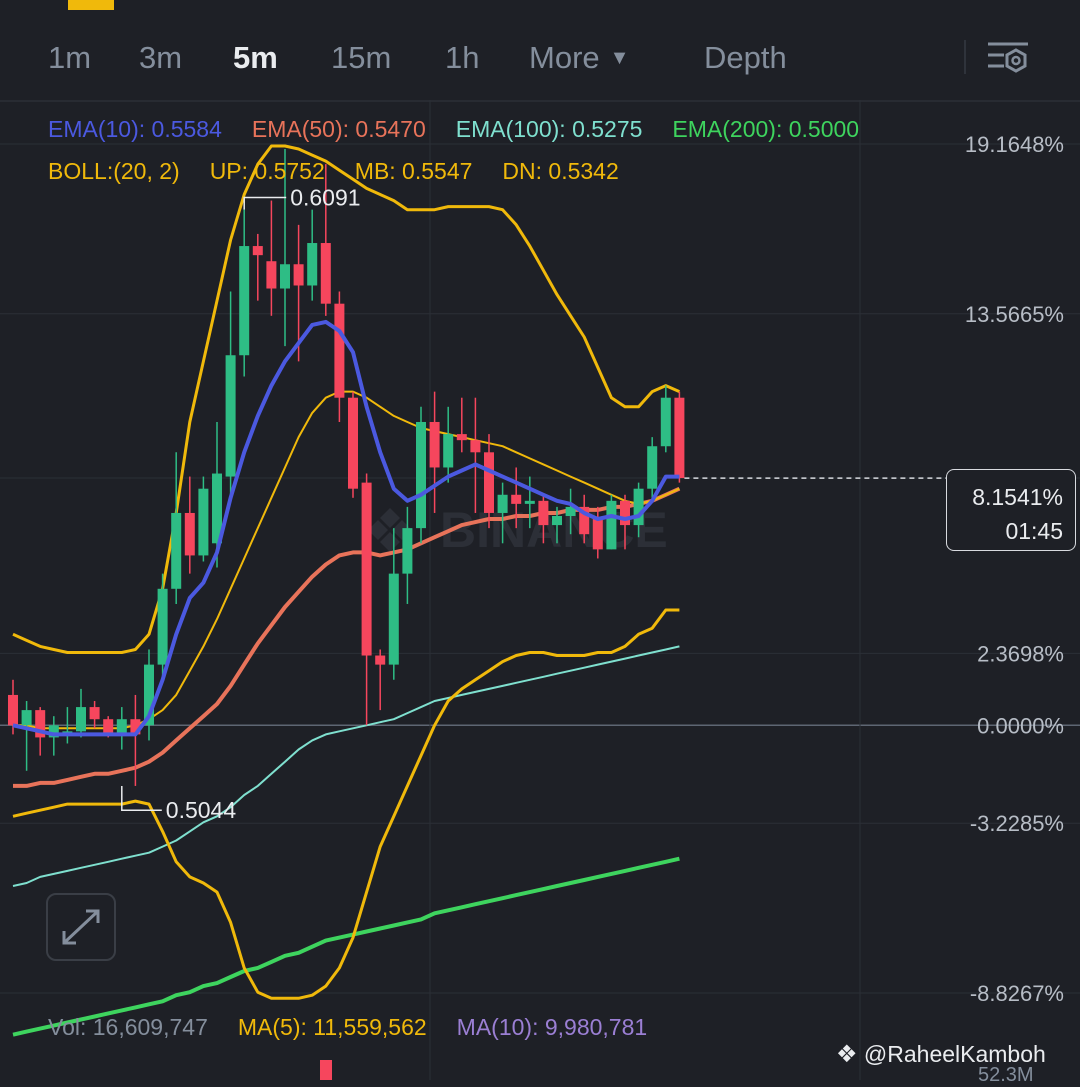  What do you see at coordinates (1006, 1075) in the screenshot?
I see `volume-axis-label: 52.3M` at bounding box center [1006, 1075].